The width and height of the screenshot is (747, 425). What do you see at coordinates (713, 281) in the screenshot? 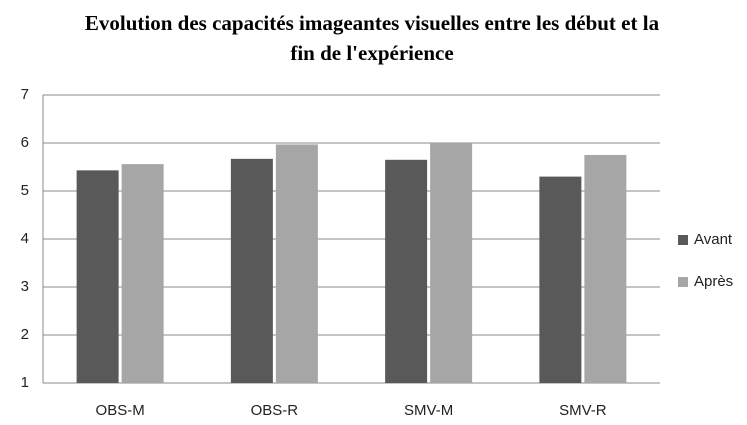
I see `legend-label: Après` at bounding box center [713, 281].